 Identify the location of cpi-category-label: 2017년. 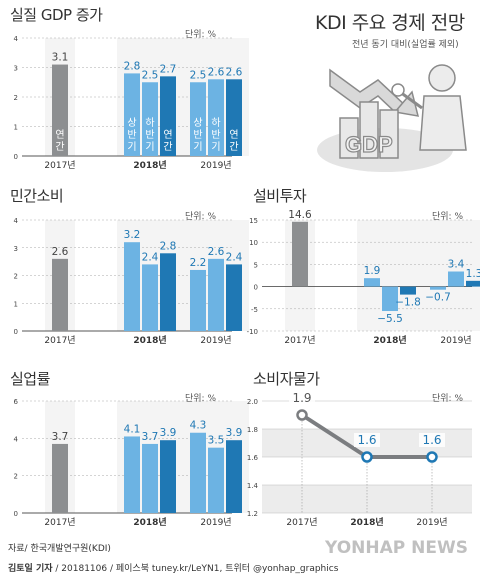
(301, 522).